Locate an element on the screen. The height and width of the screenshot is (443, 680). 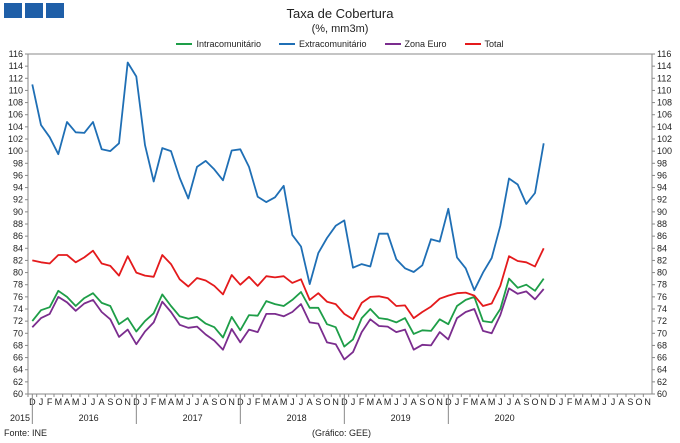
y-tick-label-right: 112 is located at coordinates (664, 78).